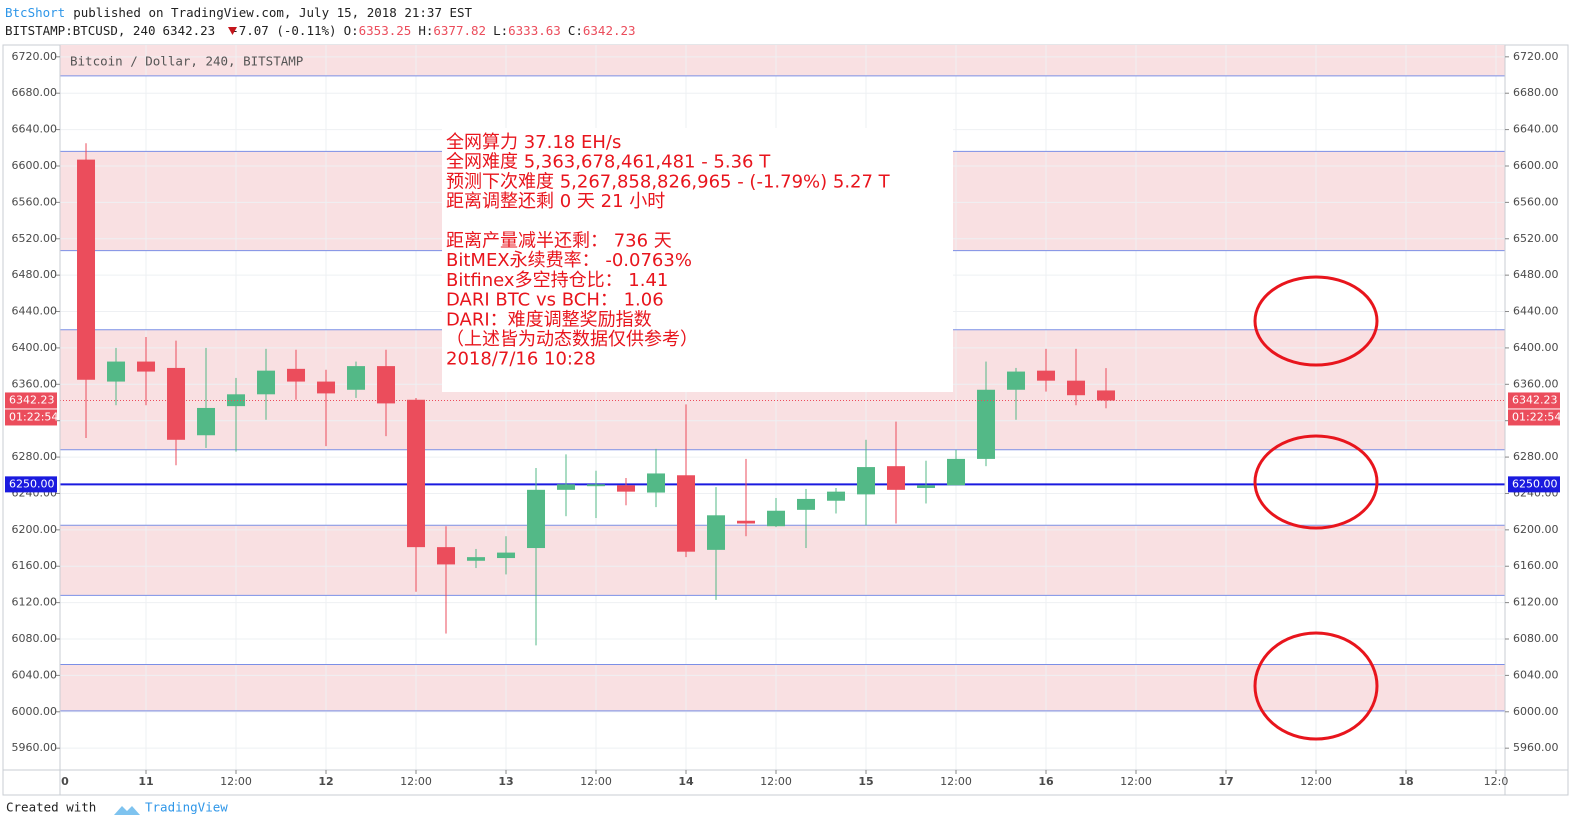 This screenshot has height=837, width=1588. I want to click on y-tick-label: 6520.00, so click(35, 238).